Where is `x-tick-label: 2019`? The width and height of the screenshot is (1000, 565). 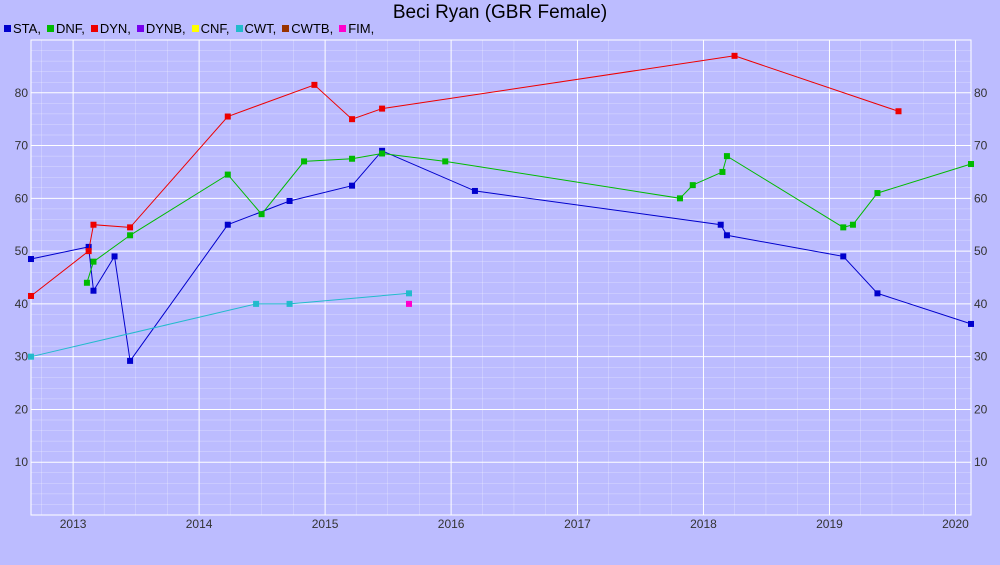
x-tick-label: 2019 is located at coordinates (829, 524).